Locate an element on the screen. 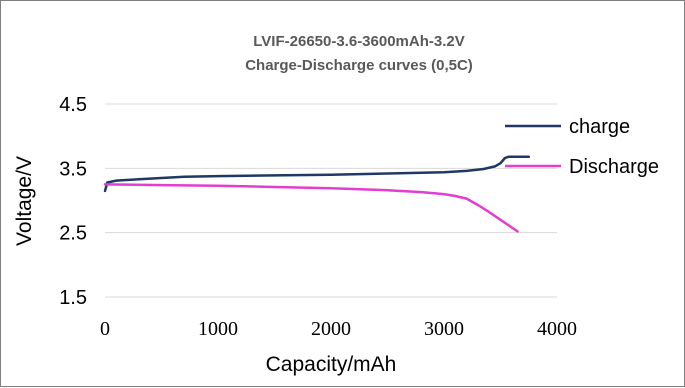 This screenshot has height=388, width=685. x-tick-label: 0 is located at coordinates (105, 329).